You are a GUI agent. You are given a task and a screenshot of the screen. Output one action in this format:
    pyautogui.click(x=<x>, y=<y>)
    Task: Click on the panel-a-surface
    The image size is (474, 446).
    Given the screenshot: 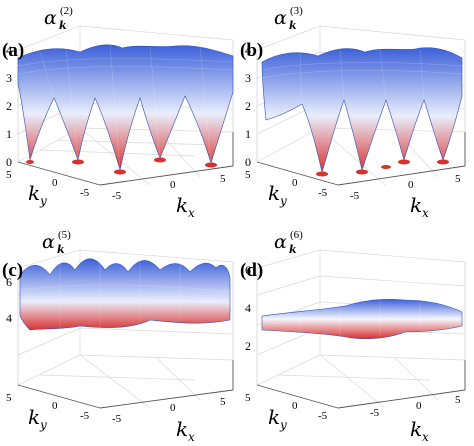 What is the action you would take?
    pyautogui.click(x=125, y=107)
    